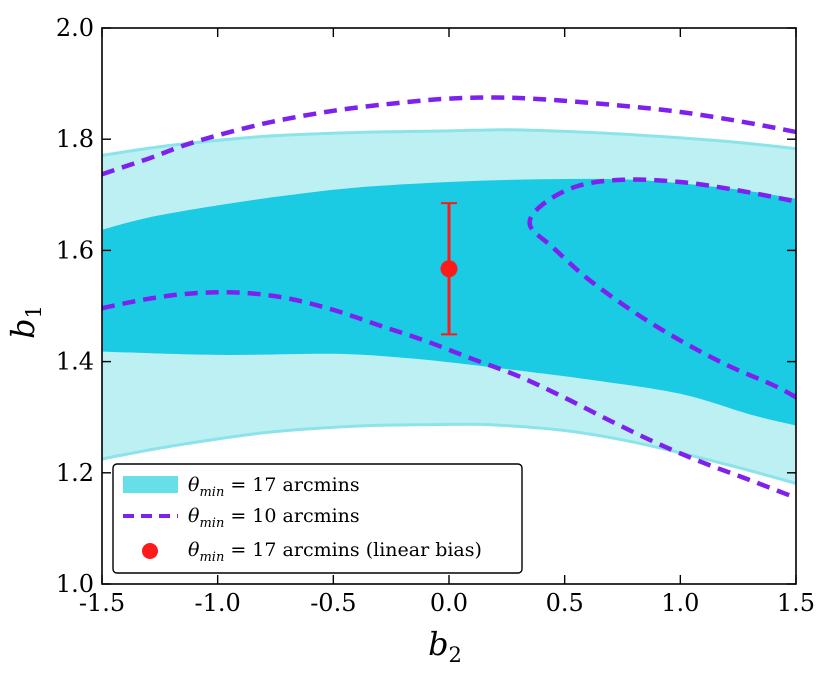 This screenshot has height=673, width=831. What do you see at coordinates (75, 362) in the screenshot?
I see `y-tick-label: 1.4` at bounding box center [75, 362].